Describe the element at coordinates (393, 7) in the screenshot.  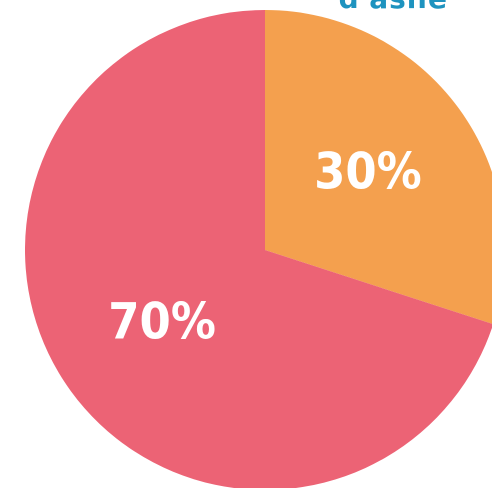
I see `chart-title-fragment: d'asile` at that location.